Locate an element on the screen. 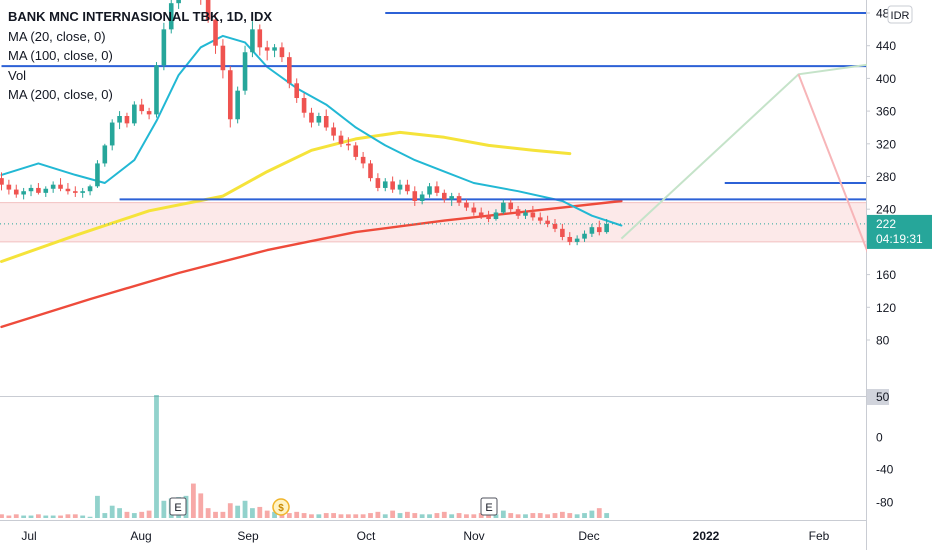 This screenshot has height=555, width=932. ma100-line is located at coordinates (286, 196).